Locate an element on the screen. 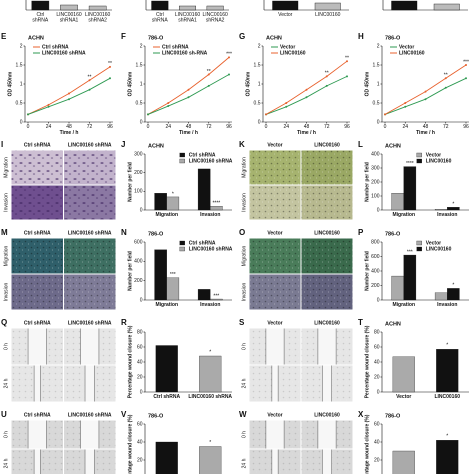 The width and height of the screenshot is (474, 474). legend-label: Vector is located at coordinates (406, 47).